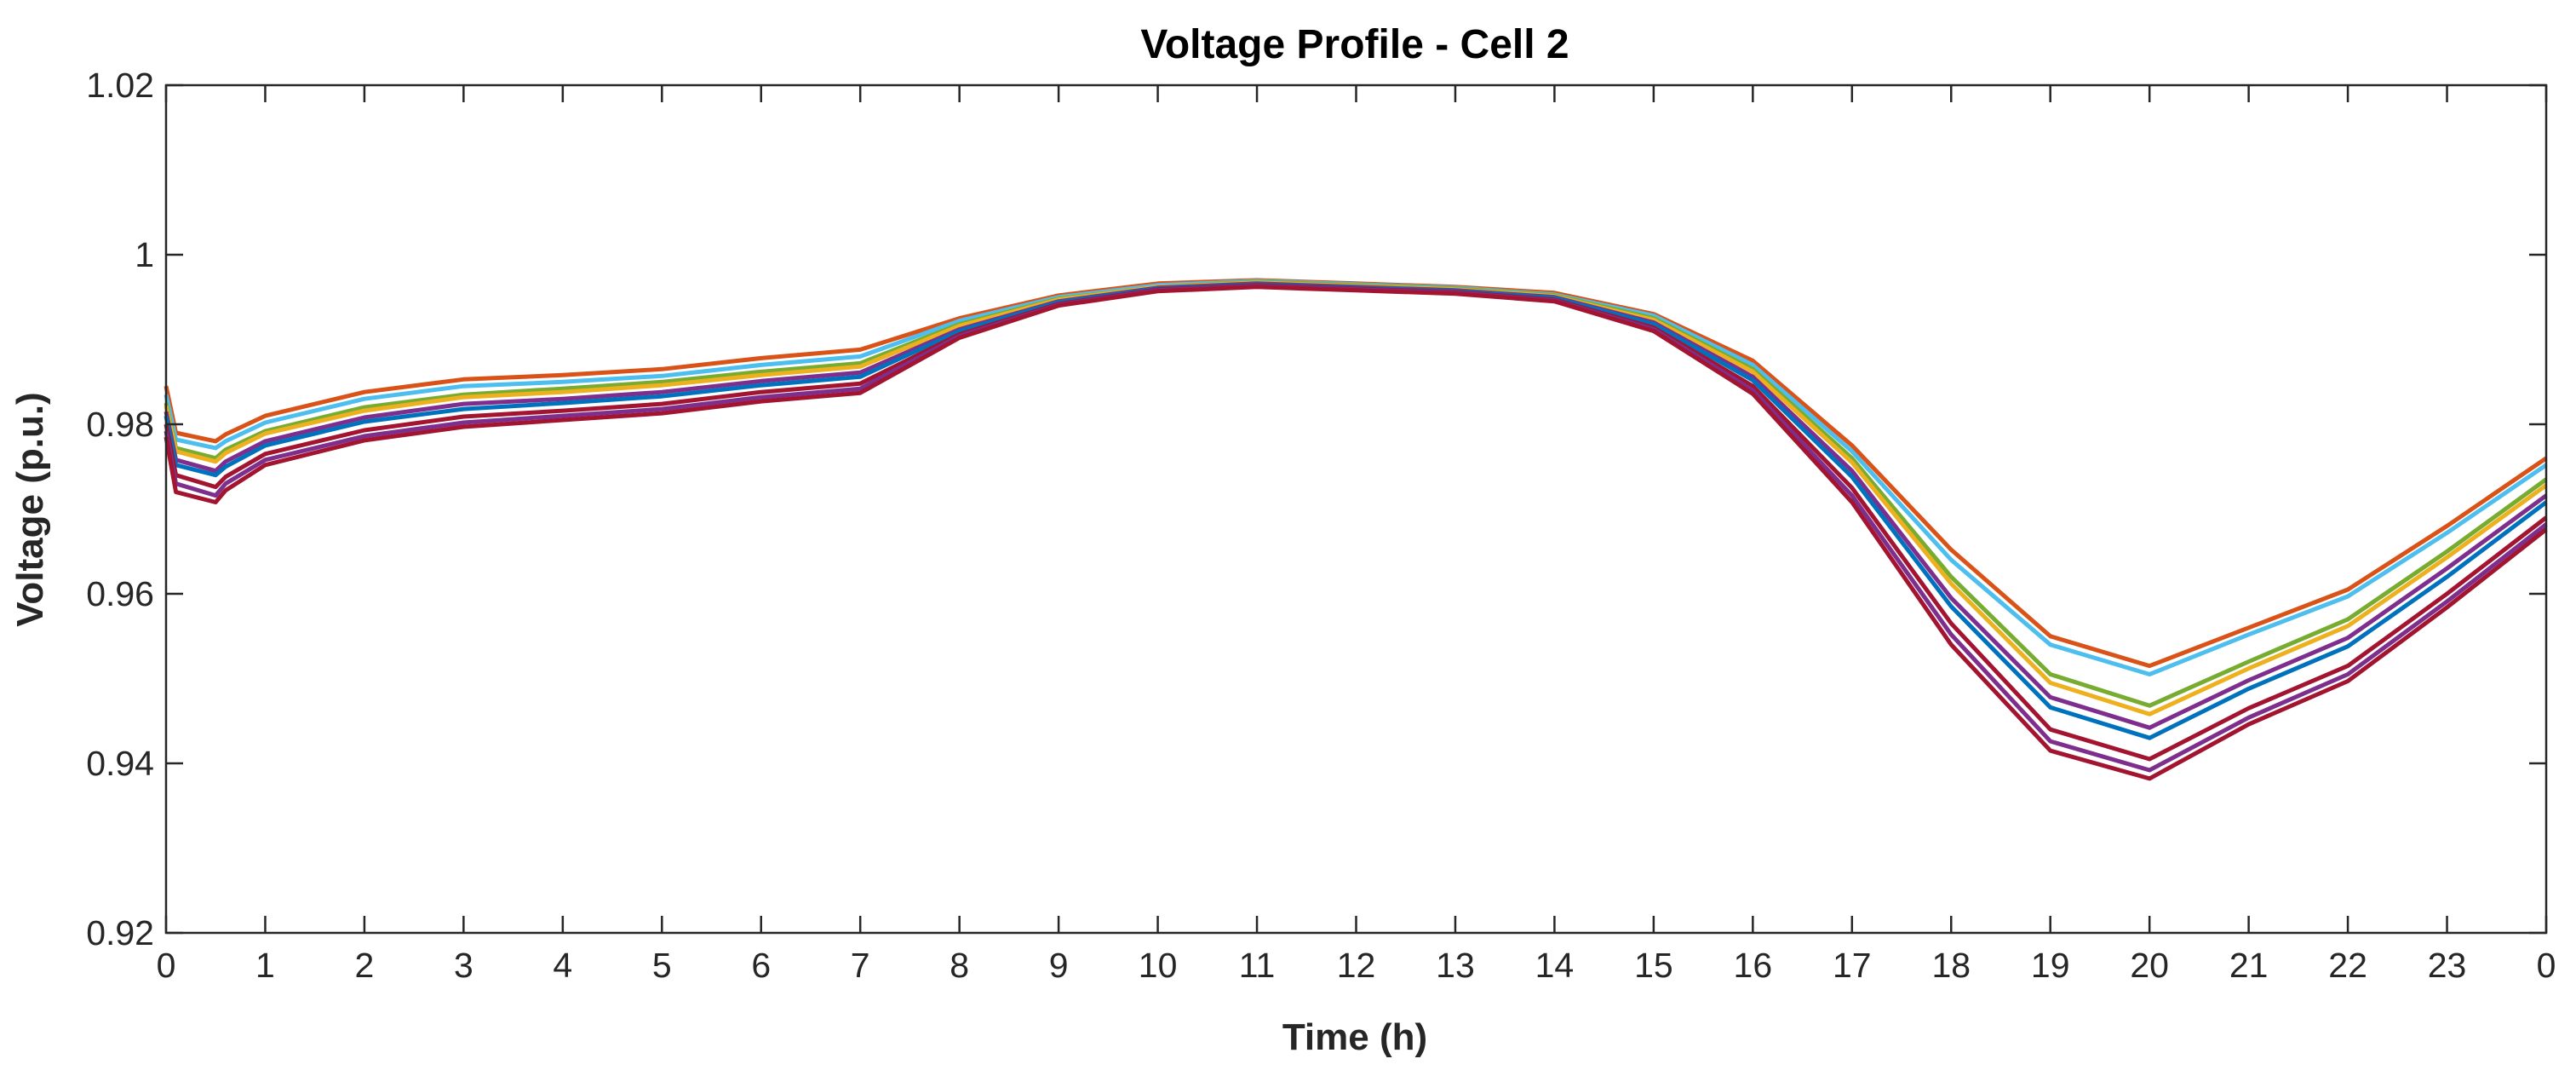 This screenshot has width=2576, height=1076. Describe the element at coordinates (1653, 965) in the screenshot. I see `x-tick-label: 15` at that location.